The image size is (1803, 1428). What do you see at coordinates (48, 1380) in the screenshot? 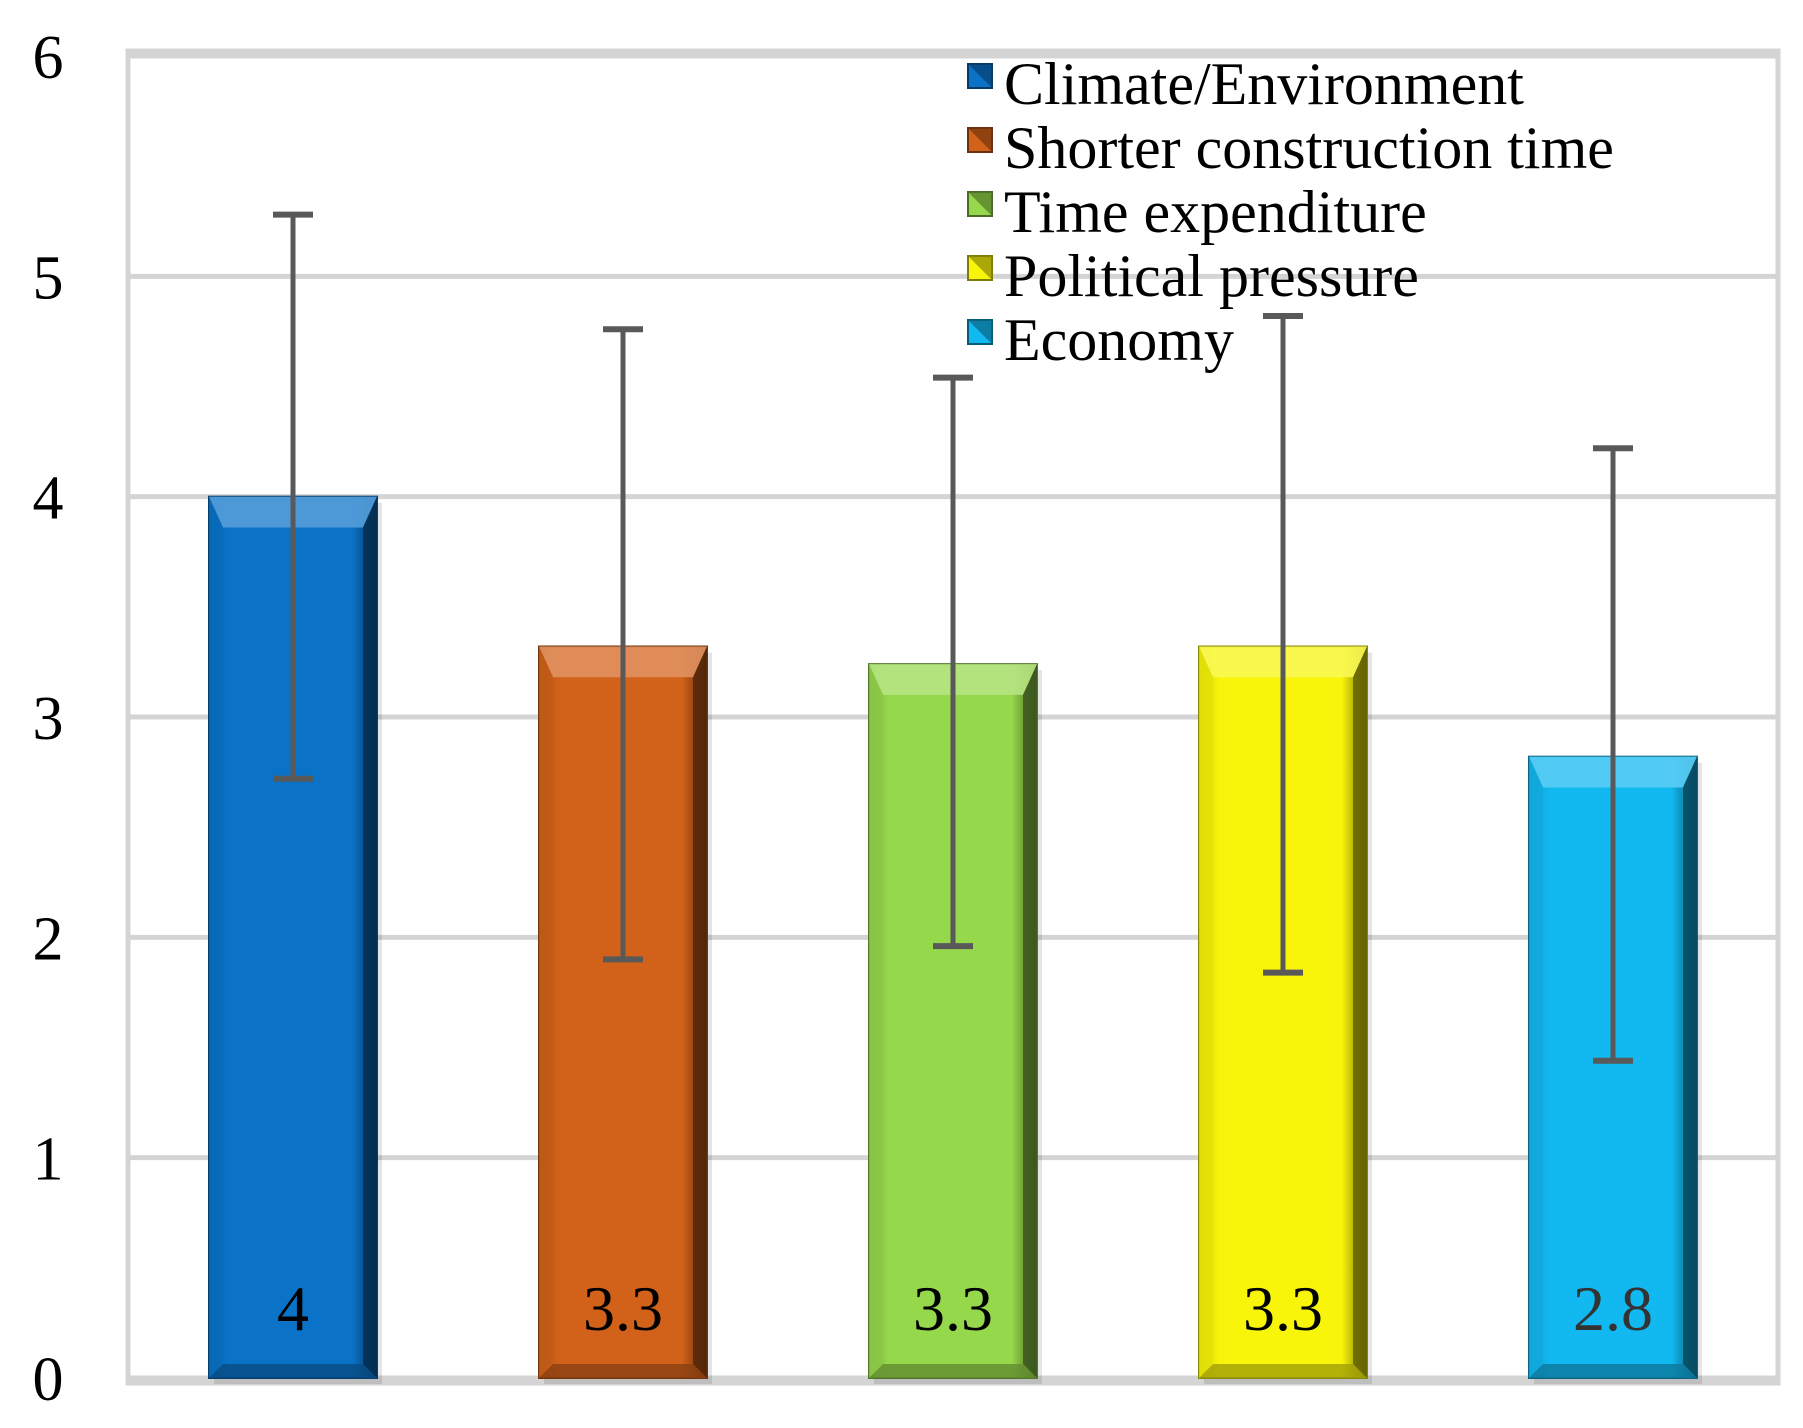
I see `y-tick-label: 0` at bounding box center [48, 1380].